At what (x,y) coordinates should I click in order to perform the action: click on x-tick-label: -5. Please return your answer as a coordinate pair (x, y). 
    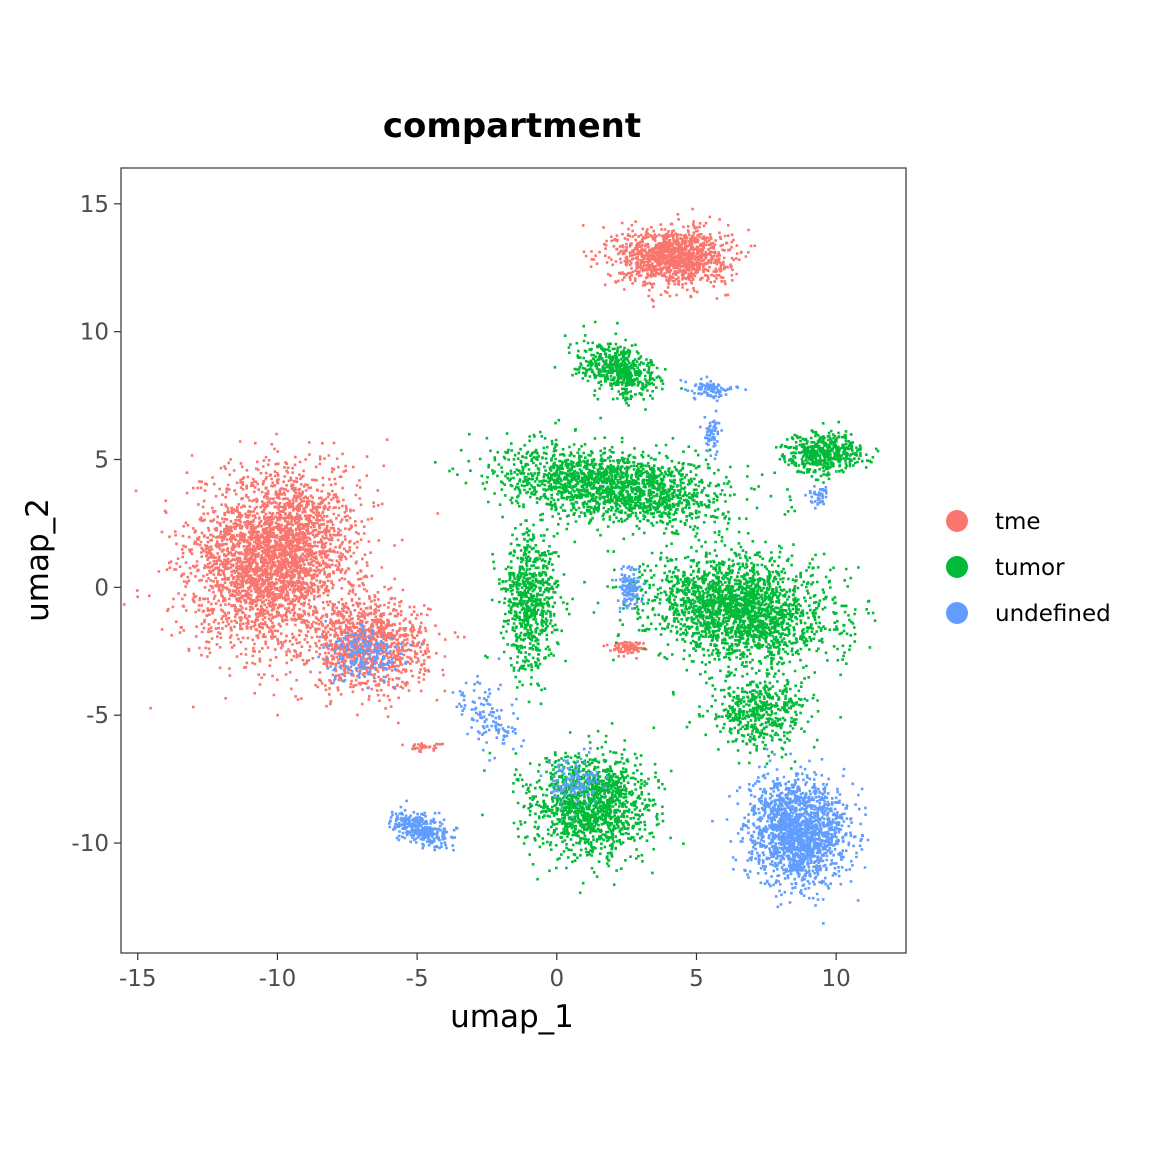
    Looking at the image, I should click on (417, 979).